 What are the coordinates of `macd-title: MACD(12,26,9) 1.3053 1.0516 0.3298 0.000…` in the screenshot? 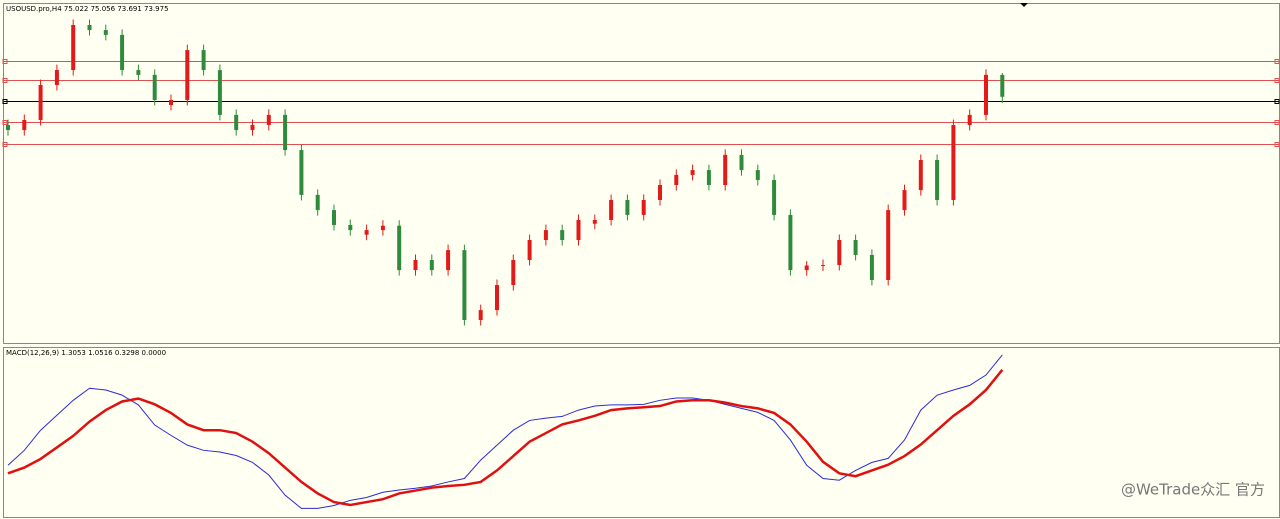 It's located at (86, 353).